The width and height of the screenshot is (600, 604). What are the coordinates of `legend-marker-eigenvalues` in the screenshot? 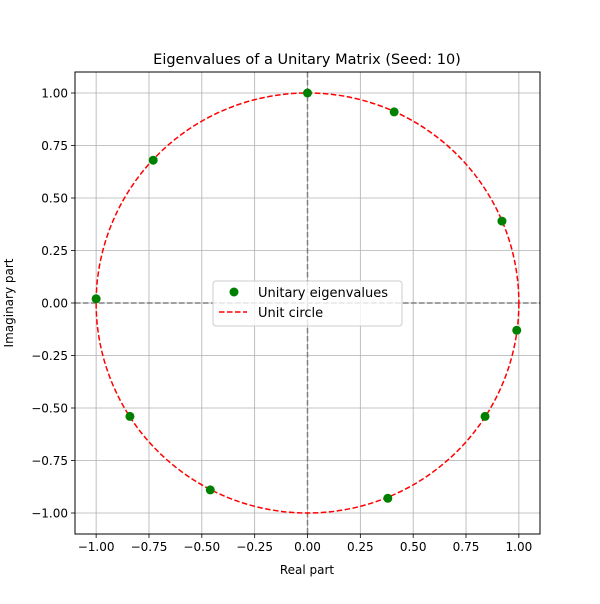 It's located at (234, 292).